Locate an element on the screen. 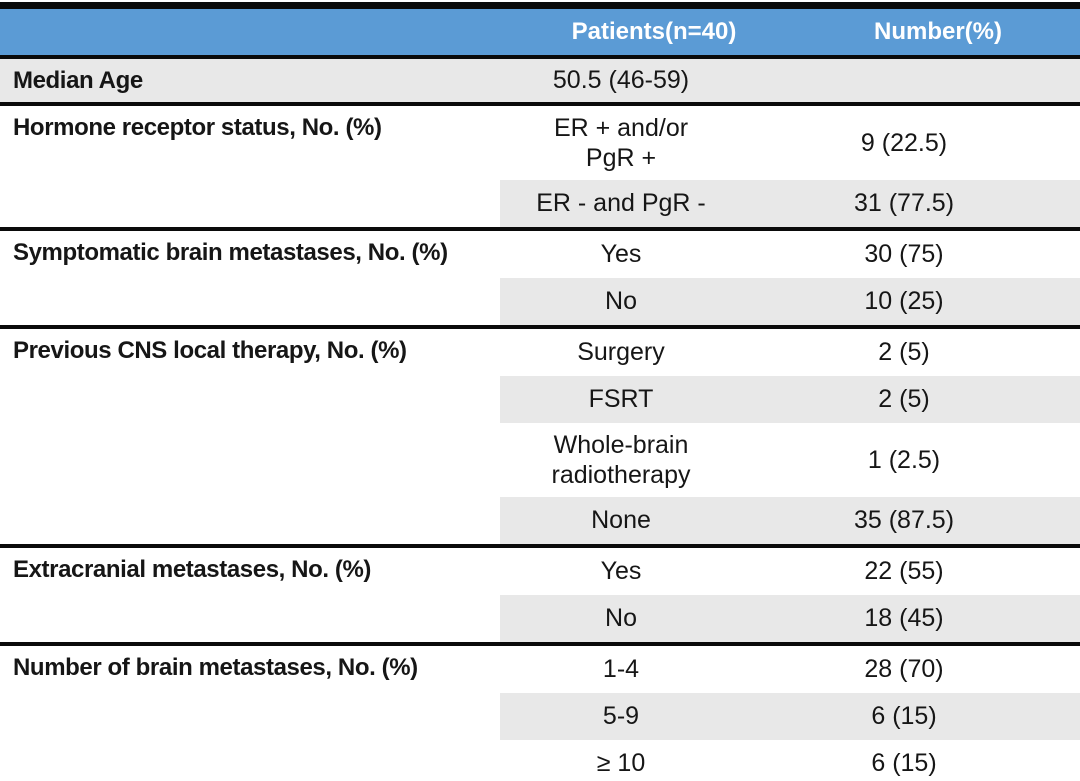  table-row: FSRT 2 (5) is located at coordinates (540, 399).